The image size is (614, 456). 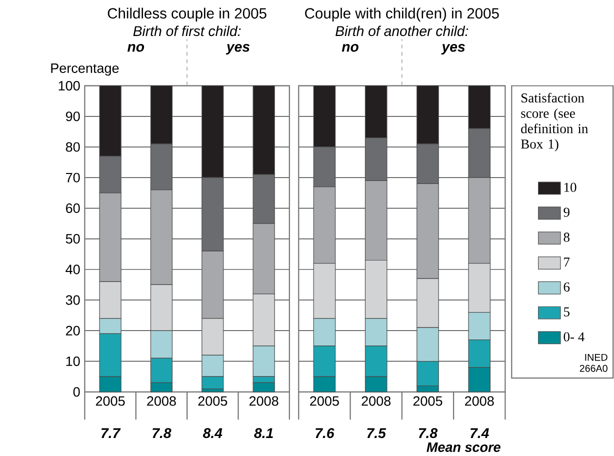 What do you see at coordinates (73, 331) in the screenshot?
I see `y-tick-label: 20` at bounding box center [73, 331].